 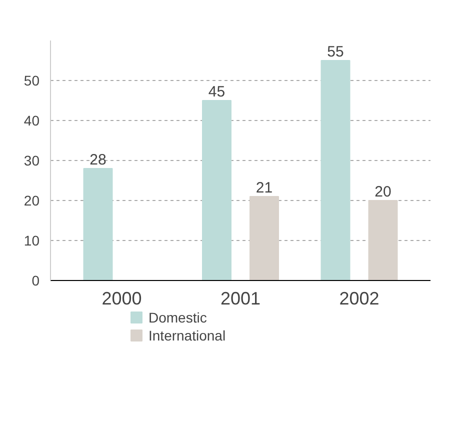 What do you see at coordinates (32, 200) in the screenshot?
I see `y-tick-label: 20` at bounding box center [32, 200].